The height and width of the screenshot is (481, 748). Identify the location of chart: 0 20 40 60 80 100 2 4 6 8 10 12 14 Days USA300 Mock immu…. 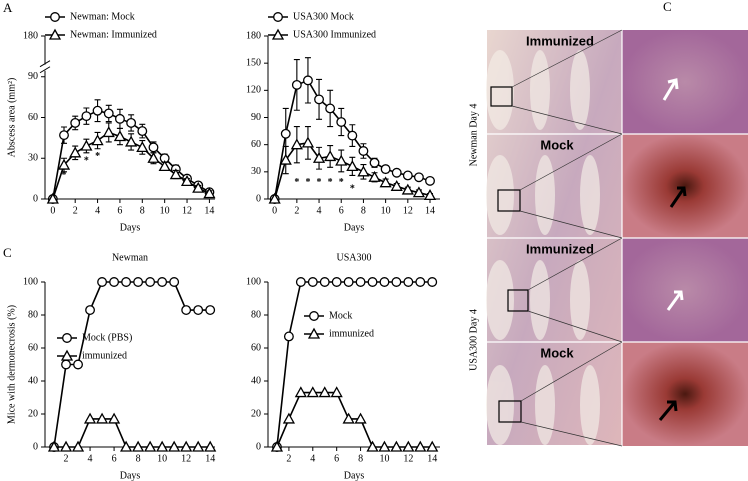
(343, 366).